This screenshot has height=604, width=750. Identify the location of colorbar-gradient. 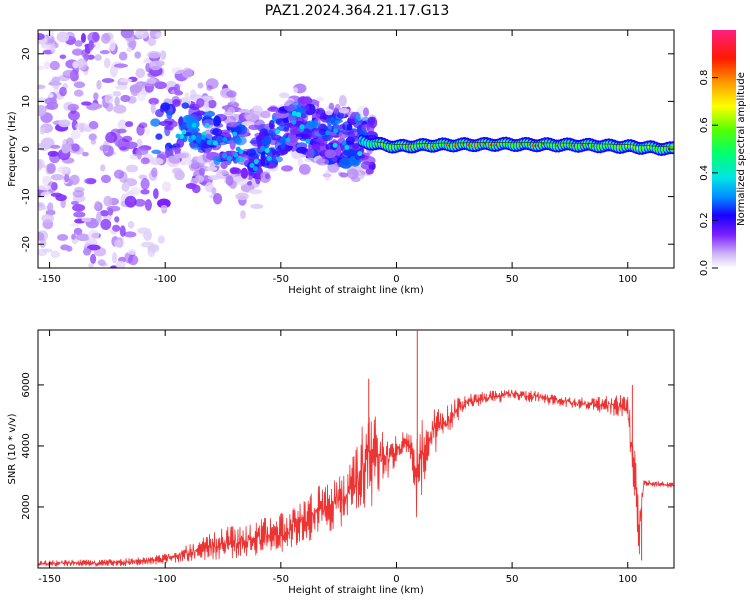
(724, 149).